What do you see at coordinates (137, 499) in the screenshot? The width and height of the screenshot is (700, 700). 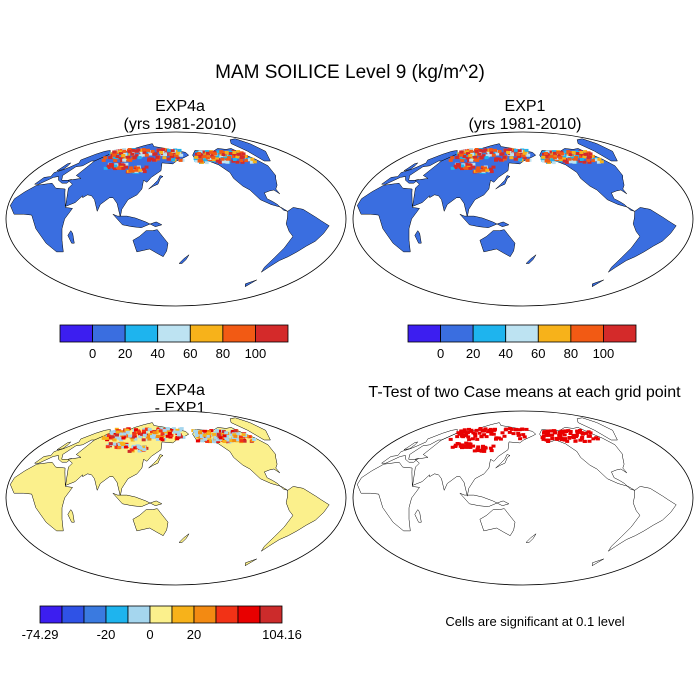 I see `landmass-indonesia` at bounding box center [137, 499].